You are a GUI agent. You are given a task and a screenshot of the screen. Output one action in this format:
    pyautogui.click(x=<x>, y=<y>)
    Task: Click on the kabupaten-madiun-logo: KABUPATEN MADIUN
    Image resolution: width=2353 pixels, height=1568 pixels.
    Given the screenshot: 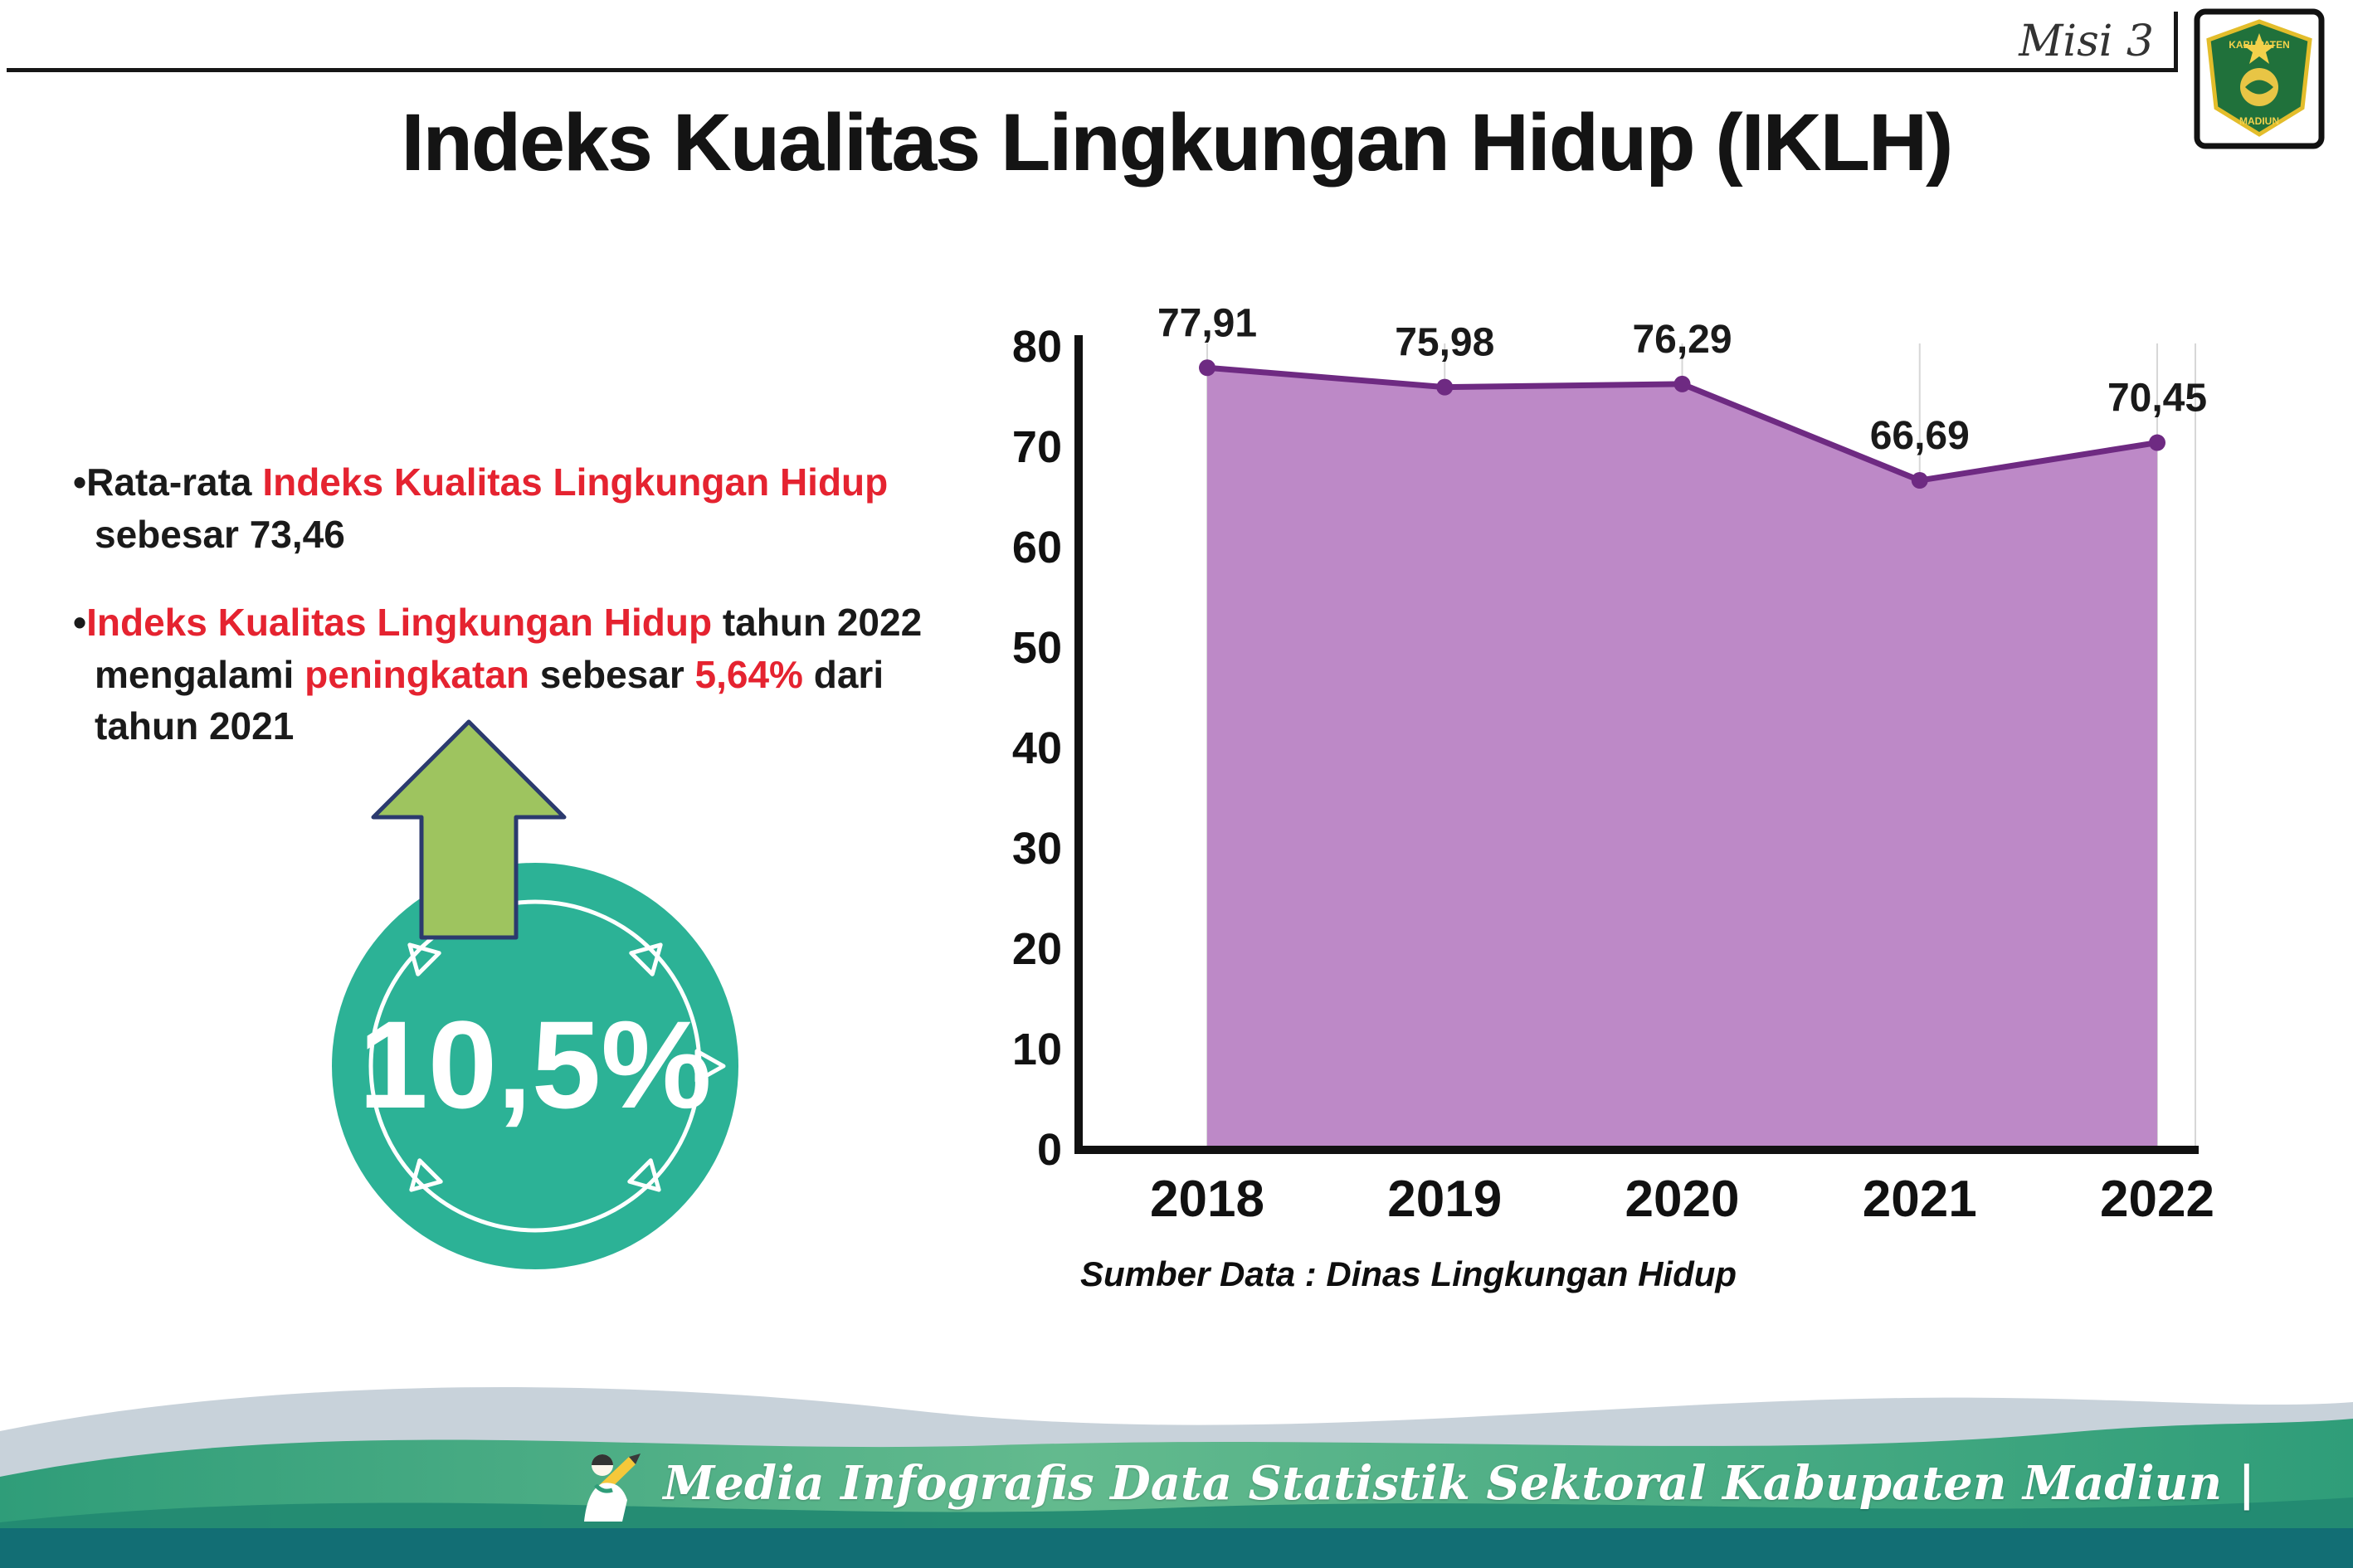 What is the action you would take?
    pyautogui.click(x=2259, y=78)
    